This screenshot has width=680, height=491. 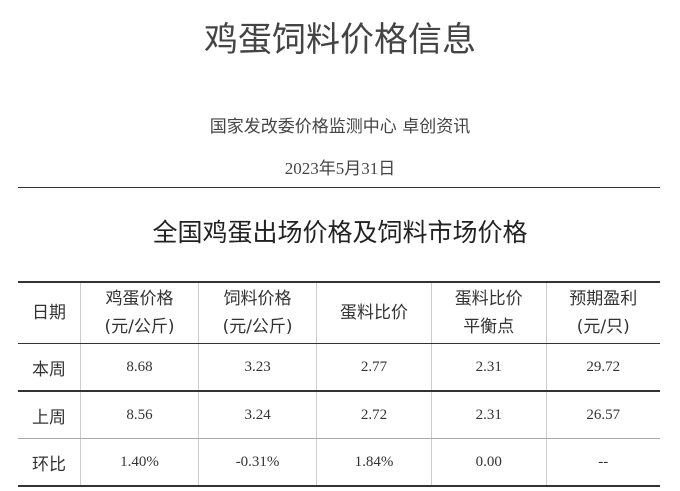 What do you see at coordinates (374, 462) in the screenshot?
I see `cell: 1.84%` at bounding box center [374, 462].